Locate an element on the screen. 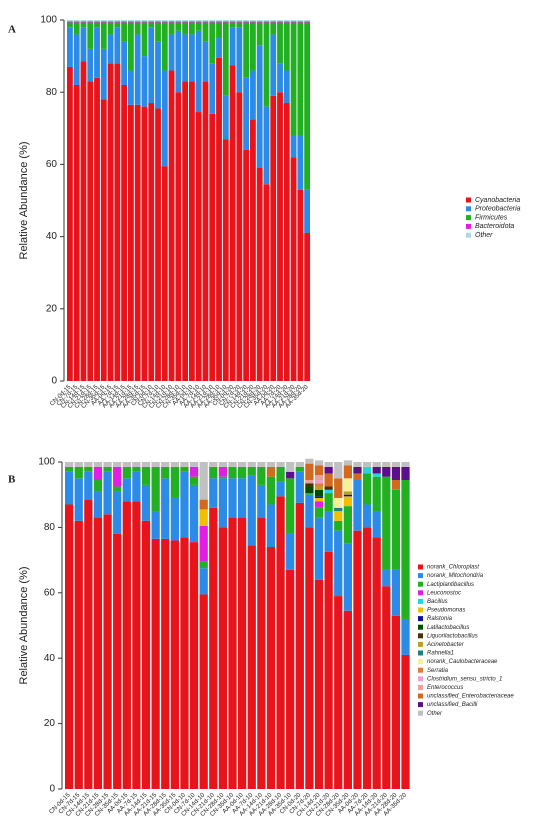  legend-label: Clostridium_sensu_stricto_1 is located at coordinates (464, 679).